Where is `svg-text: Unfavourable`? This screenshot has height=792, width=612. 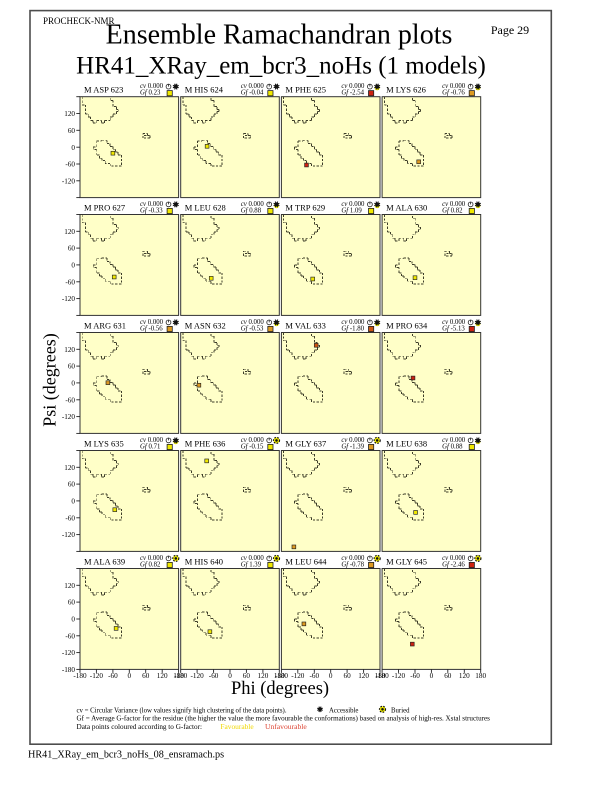
svg-text: Unfavourable is located at coordinates (286, 726).